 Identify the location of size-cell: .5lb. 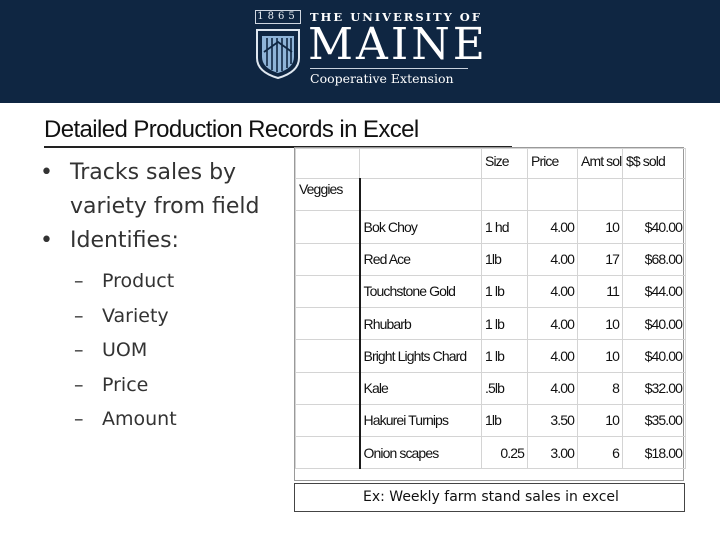
(504, 388).